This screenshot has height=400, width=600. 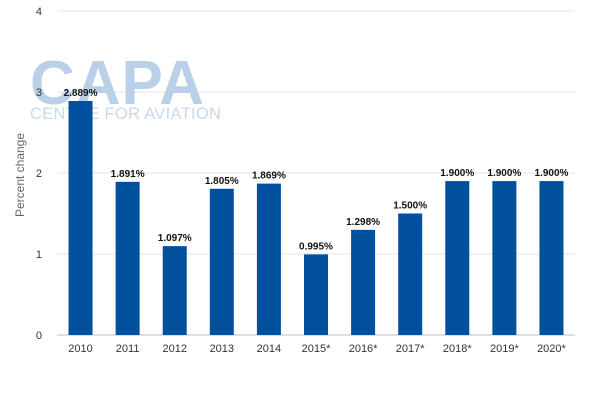 What do you see at coordinates (80, 349) in the screenshot?
I see `x-tick-label: 2010` at bounding box center [80, 349].